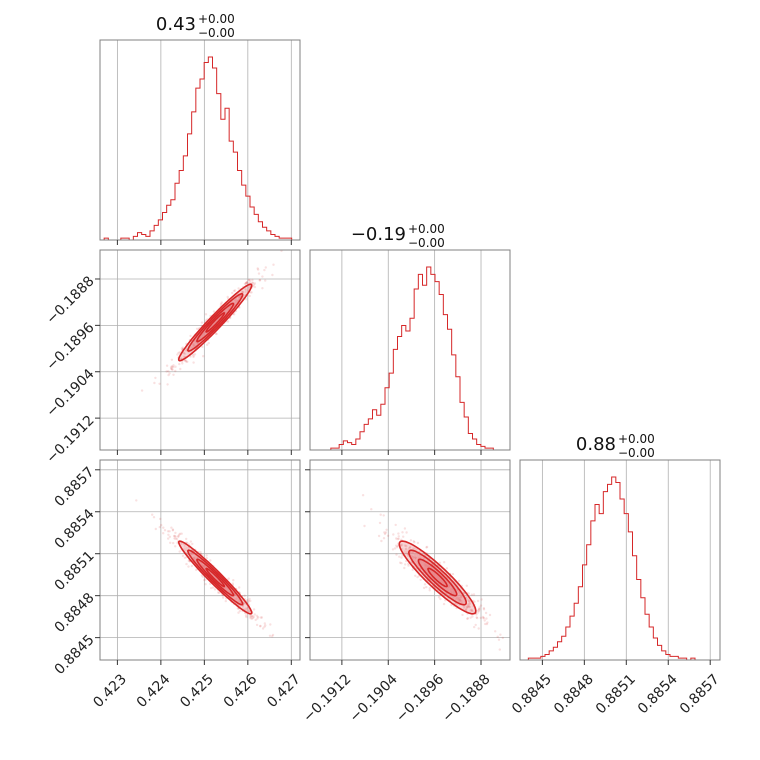 The image size is (760, 760). What do you see at coordinates (636, 453) in the screenshot?
I see `title-minus-error: −0.00` at bounding box center [636, 453].